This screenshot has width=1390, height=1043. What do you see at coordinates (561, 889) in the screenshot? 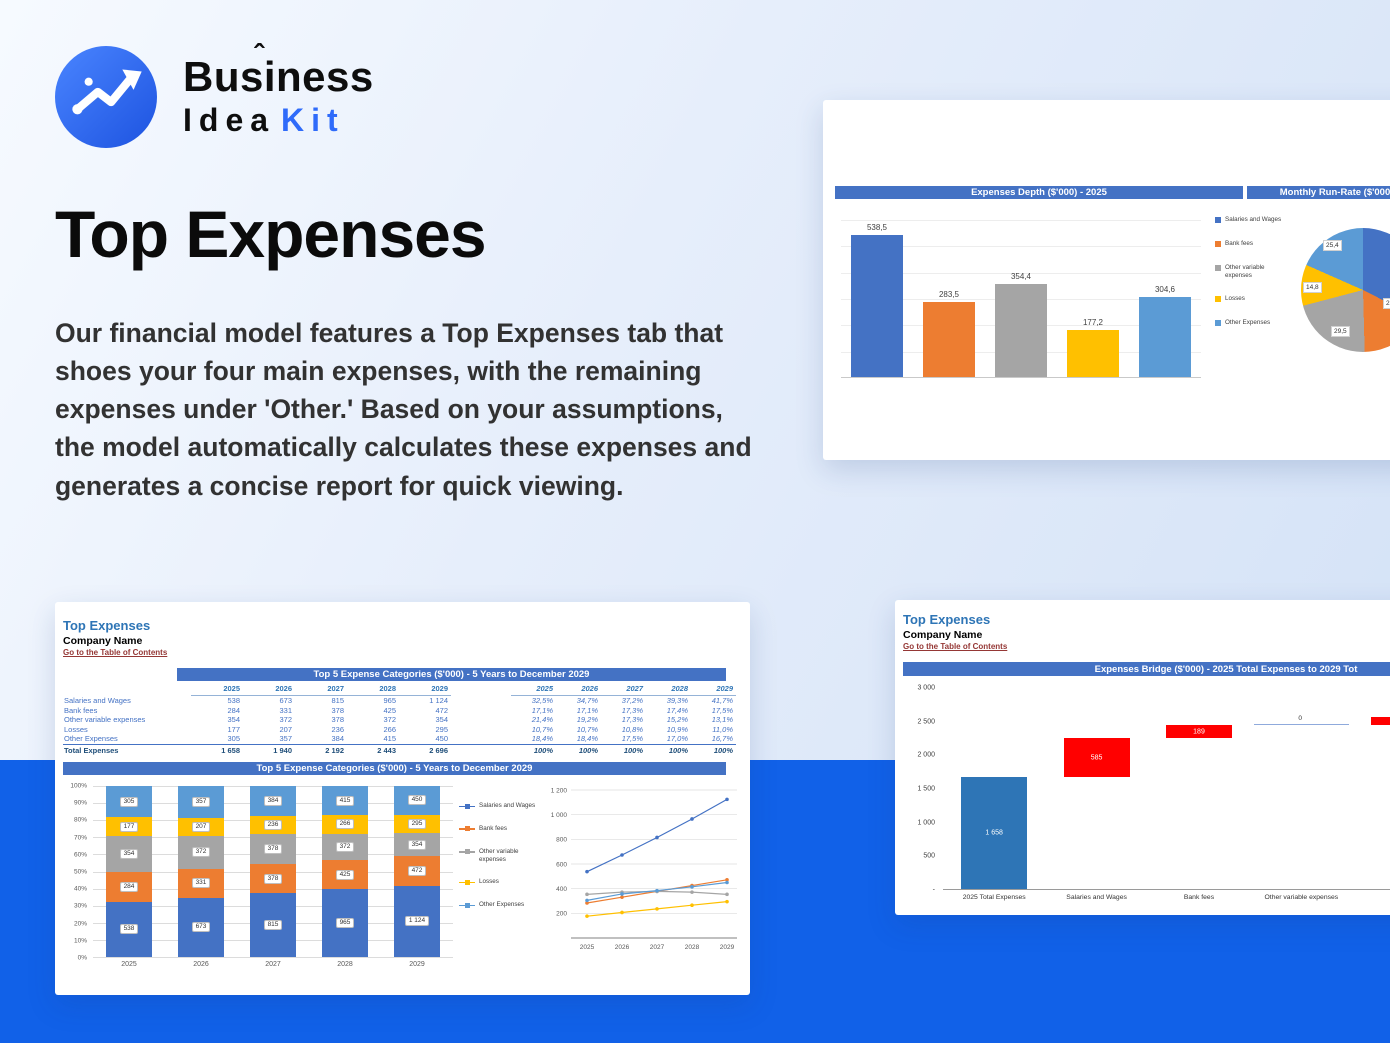
I see `svg-text: 400` at bounding box center [561, 889].